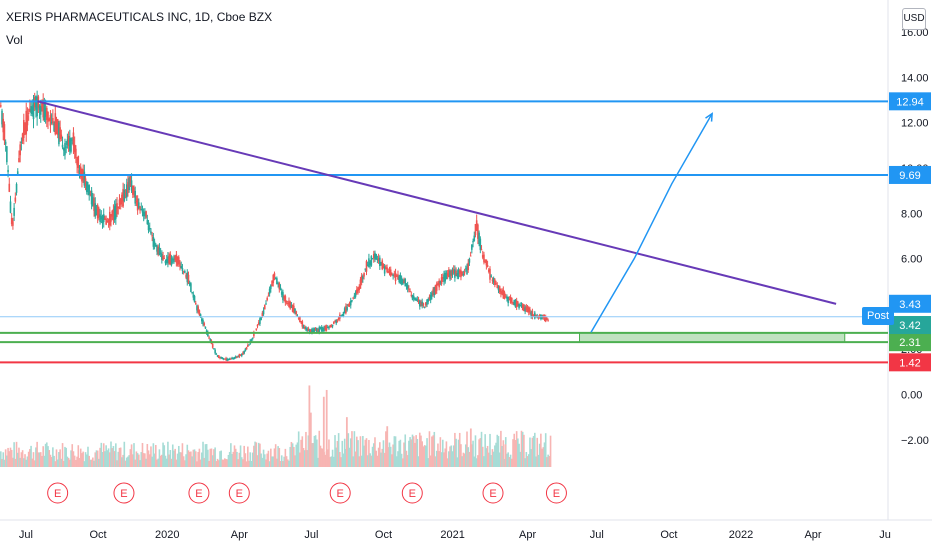 This screenshot has width=932, height=550. Describe the element at coordinates (914, 19) in the screenshot. I see `currency-button: USD` at that location.